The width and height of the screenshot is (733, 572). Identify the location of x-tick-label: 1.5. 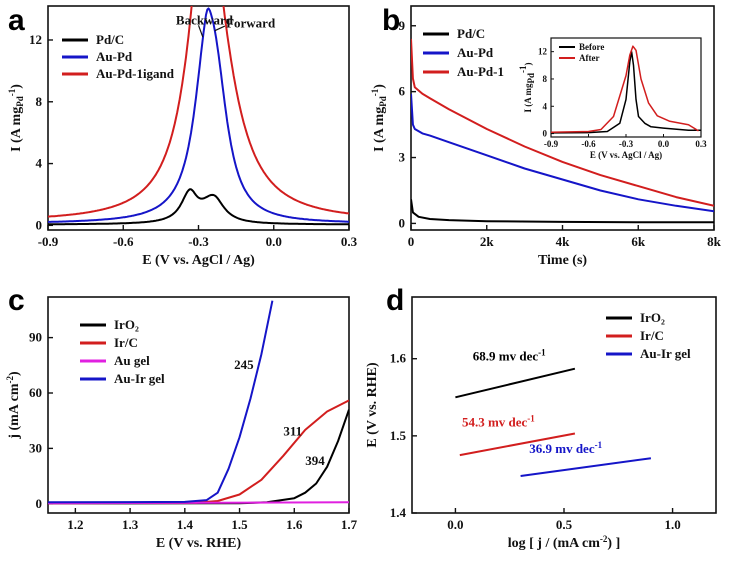
(239, 524).